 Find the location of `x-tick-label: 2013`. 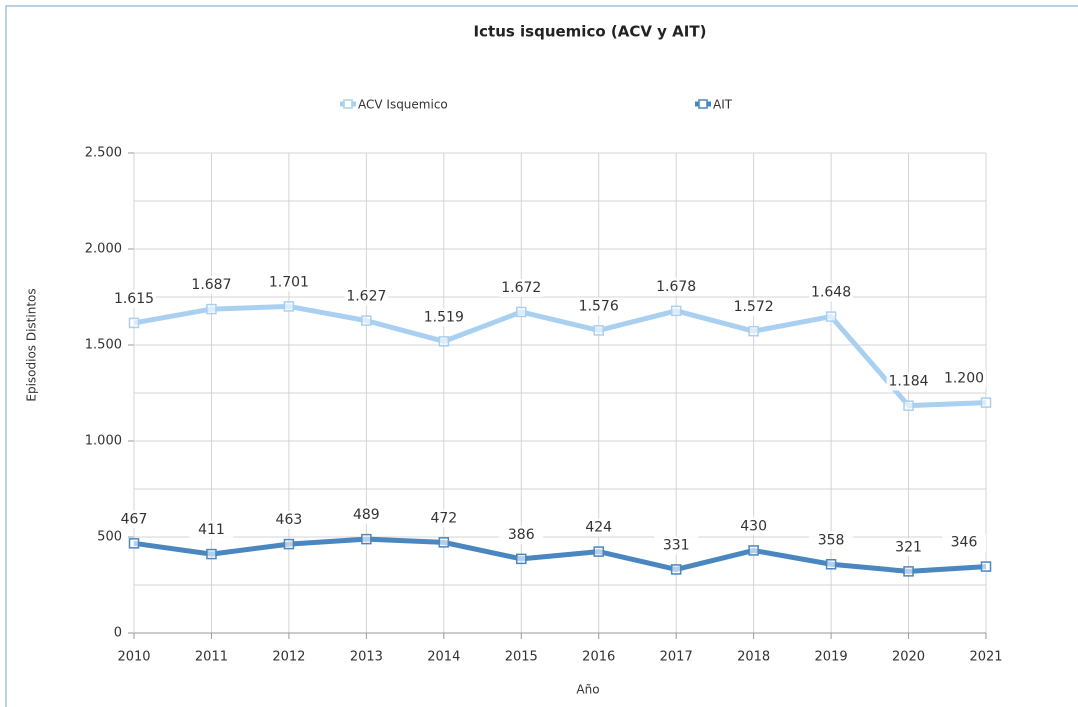

x-tick-label: 2013 is located at coordinates (366, 657).